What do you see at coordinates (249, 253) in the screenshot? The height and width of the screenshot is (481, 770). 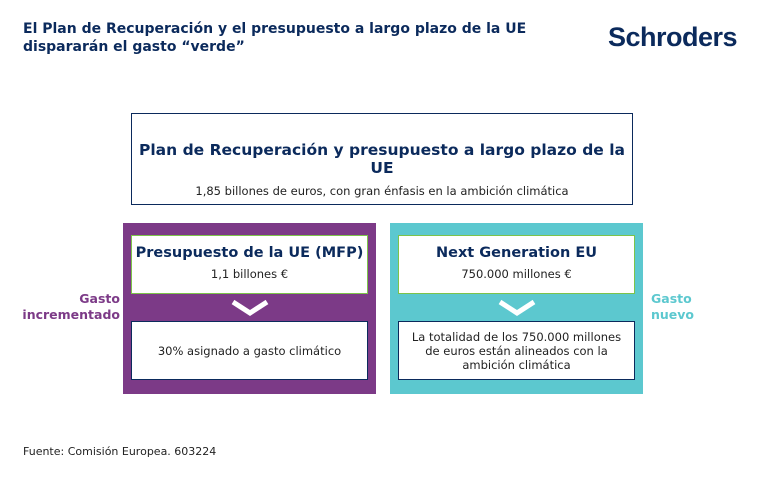 I see `mfp-title: Presupuesto de la UE (MFP)` at bounding box center [249, 253].